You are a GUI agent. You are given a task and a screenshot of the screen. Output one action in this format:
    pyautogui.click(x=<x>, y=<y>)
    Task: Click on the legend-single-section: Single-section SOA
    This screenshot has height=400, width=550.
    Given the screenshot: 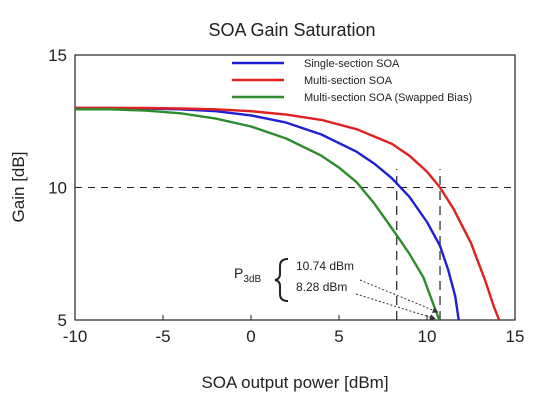 What is the action you would take?
    pyautogui.click(x=316, y=64)
    